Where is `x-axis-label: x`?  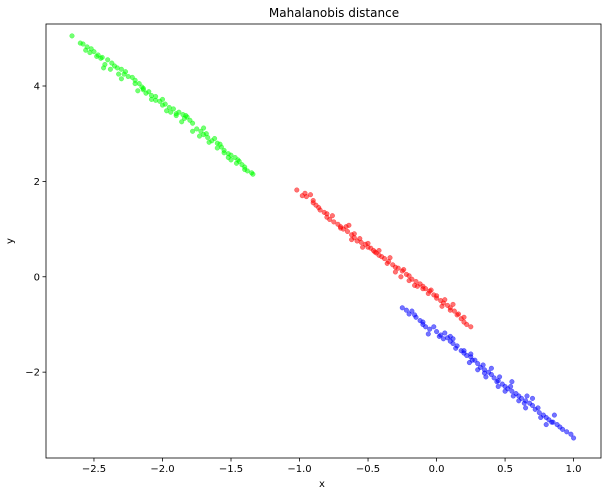
x-axis-label: x is located at coordinates (322, 484).